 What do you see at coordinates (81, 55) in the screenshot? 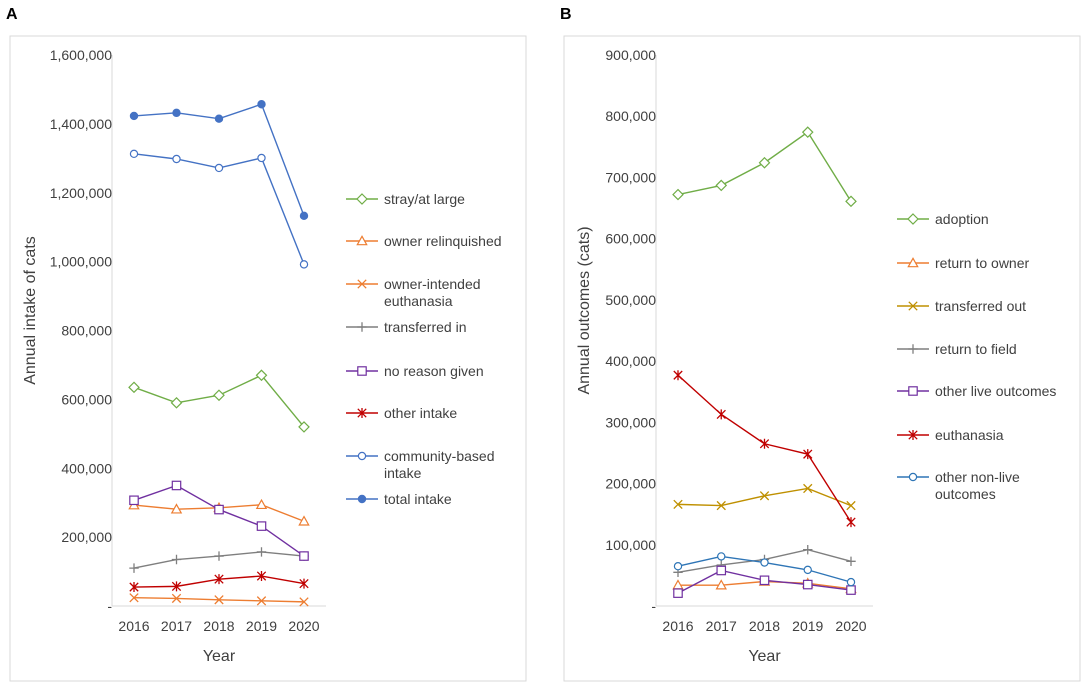
I see `charta-ytick-label: 1,600,000` at bounding box center [81, 55].